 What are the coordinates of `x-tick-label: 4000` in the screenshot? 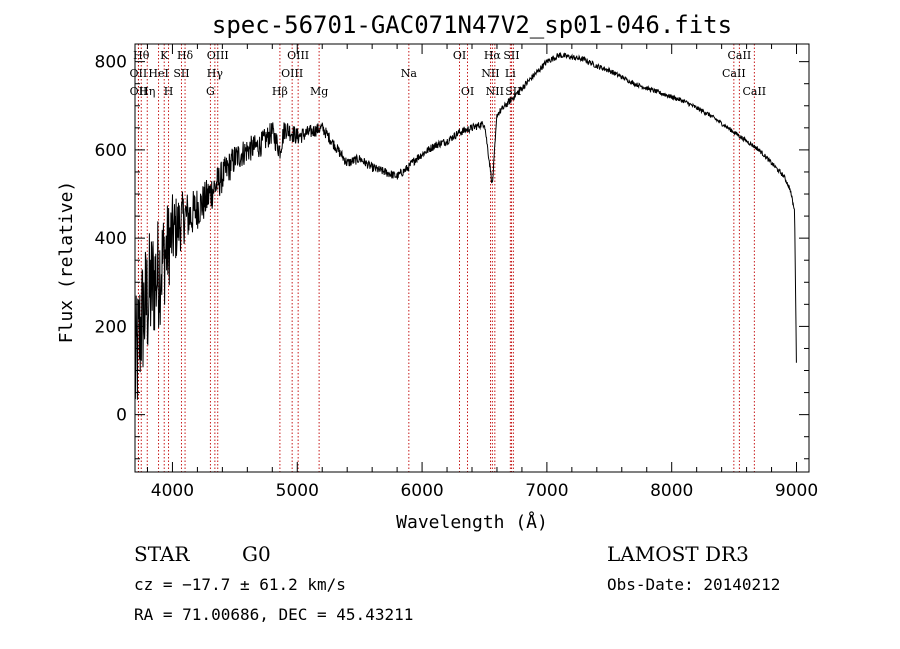 It's located at (172, 491).